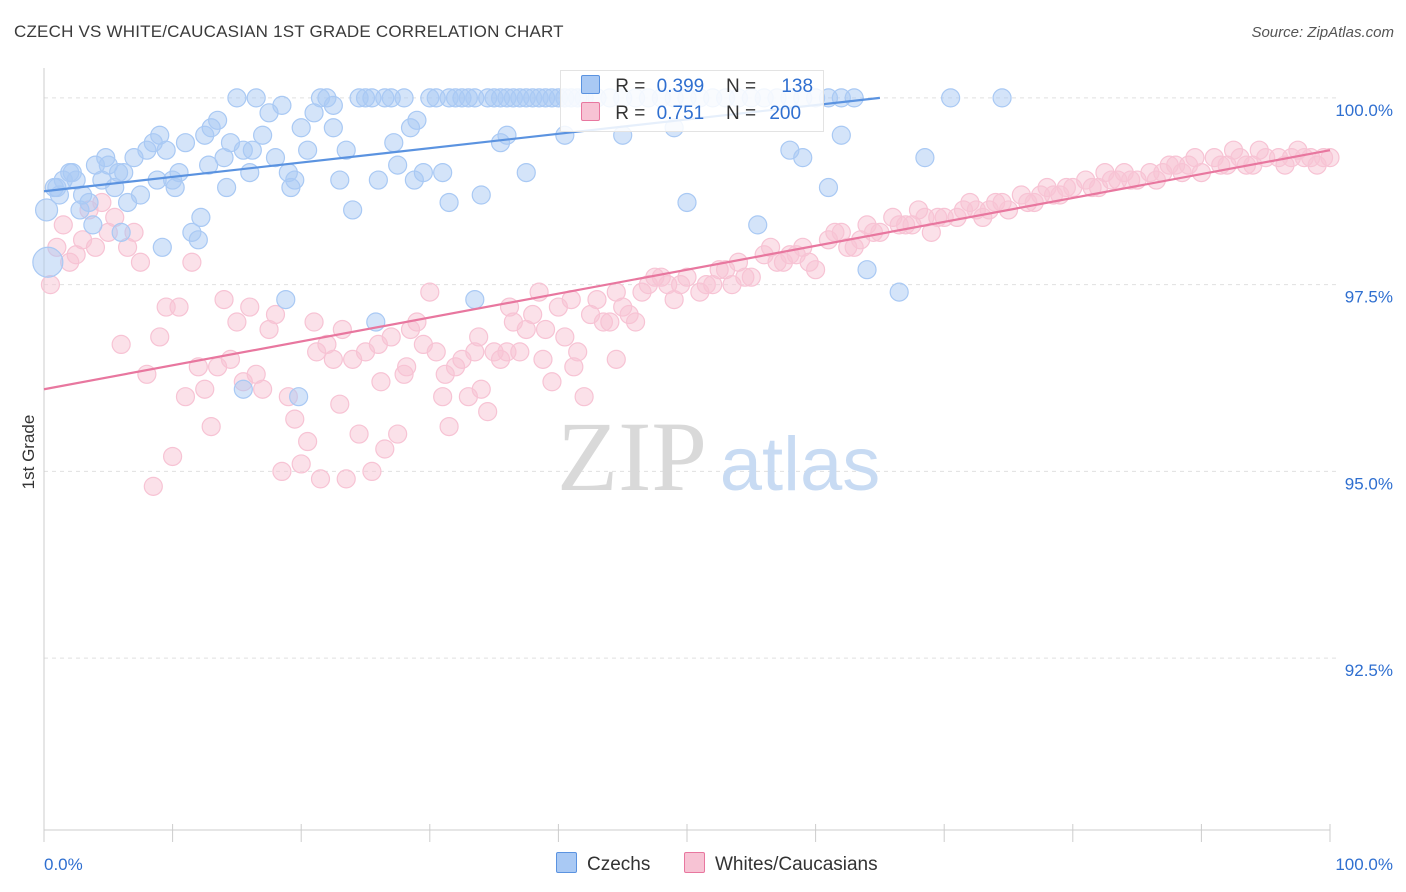  What do you see at coordinates (692, 101) in the screenshot?
I see `correlation-legend: R = 0.399 N = 138 R = 0.751 N = 200` at bounding box center [692, 101].